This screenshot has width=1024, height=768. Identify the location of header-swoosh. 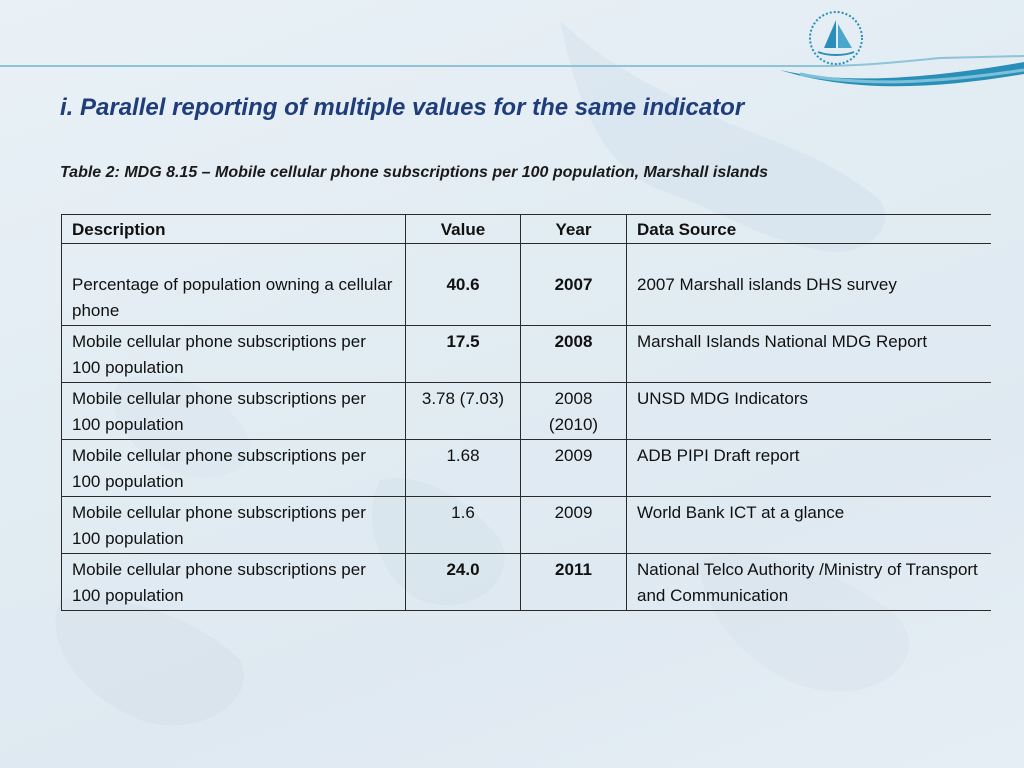
(512, 71).